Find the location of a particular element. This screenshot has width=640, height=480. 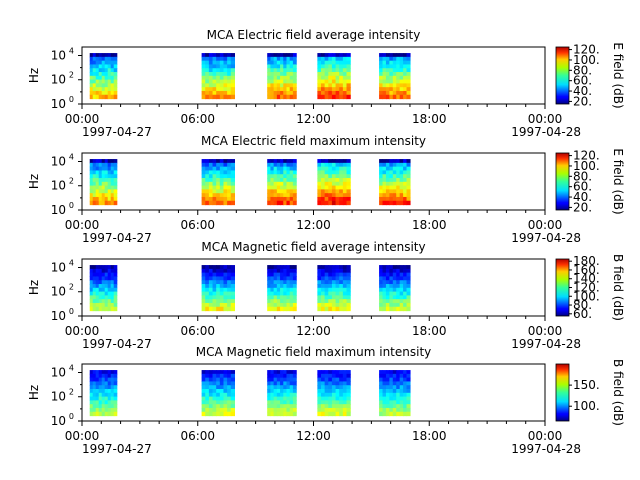

colorbar-tick-label: 40. is located at coordinates (582, 197).